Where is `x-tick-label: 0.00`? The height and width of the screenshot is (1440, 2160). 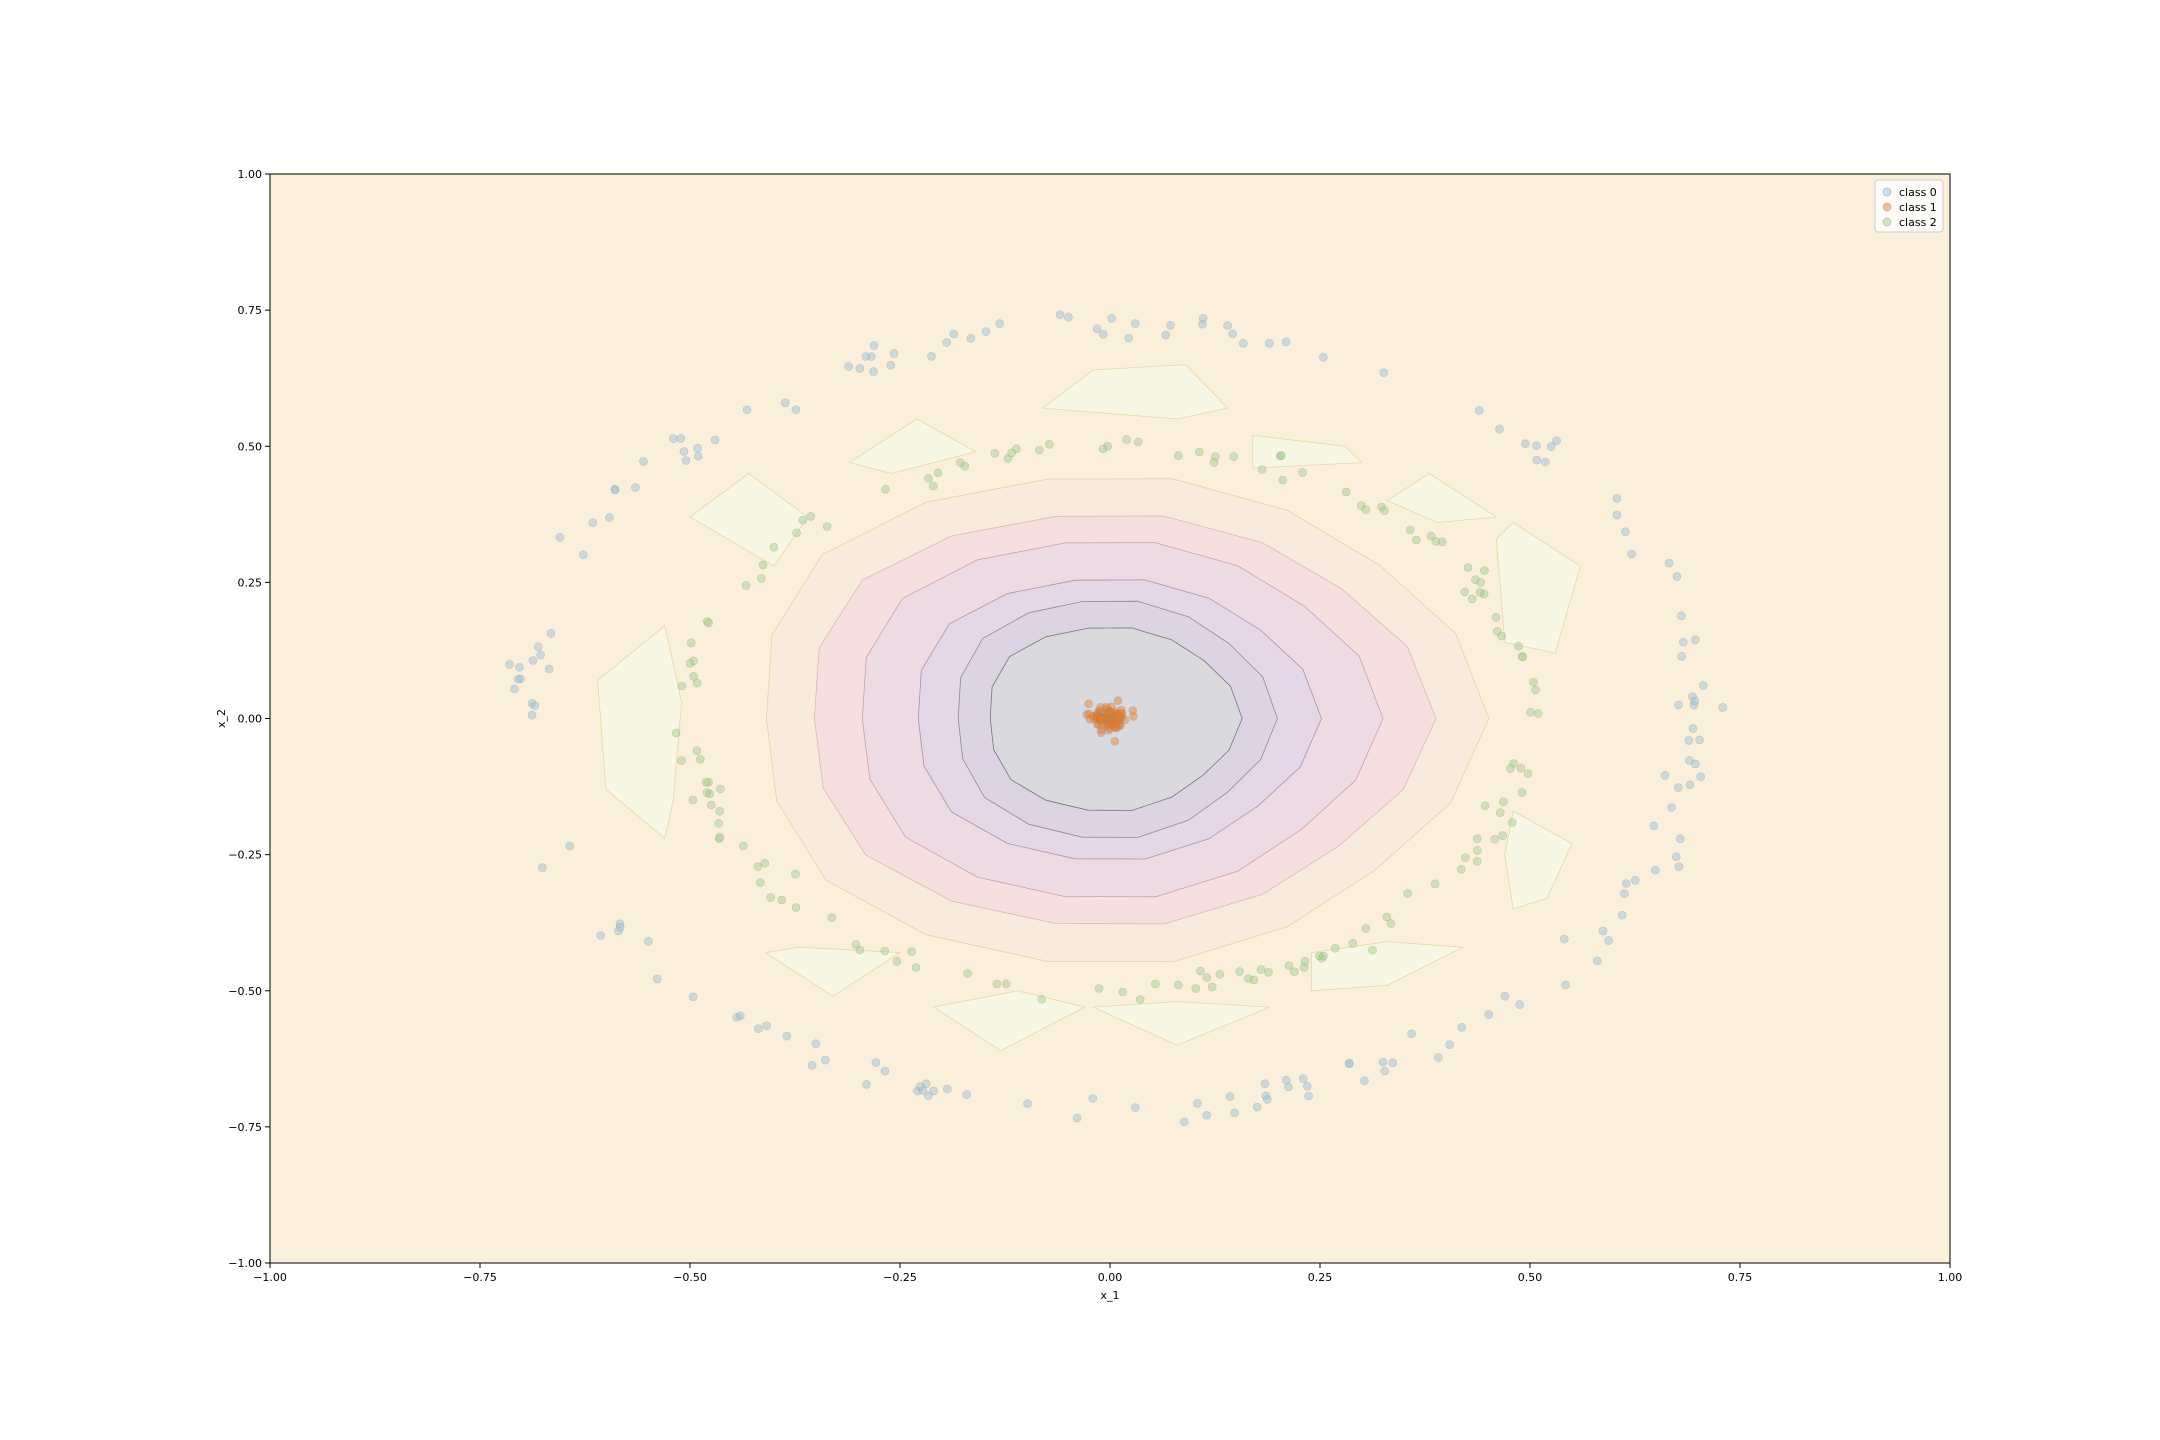
x-tick-label: 0.00 is located at coordinates (1110, 1277).